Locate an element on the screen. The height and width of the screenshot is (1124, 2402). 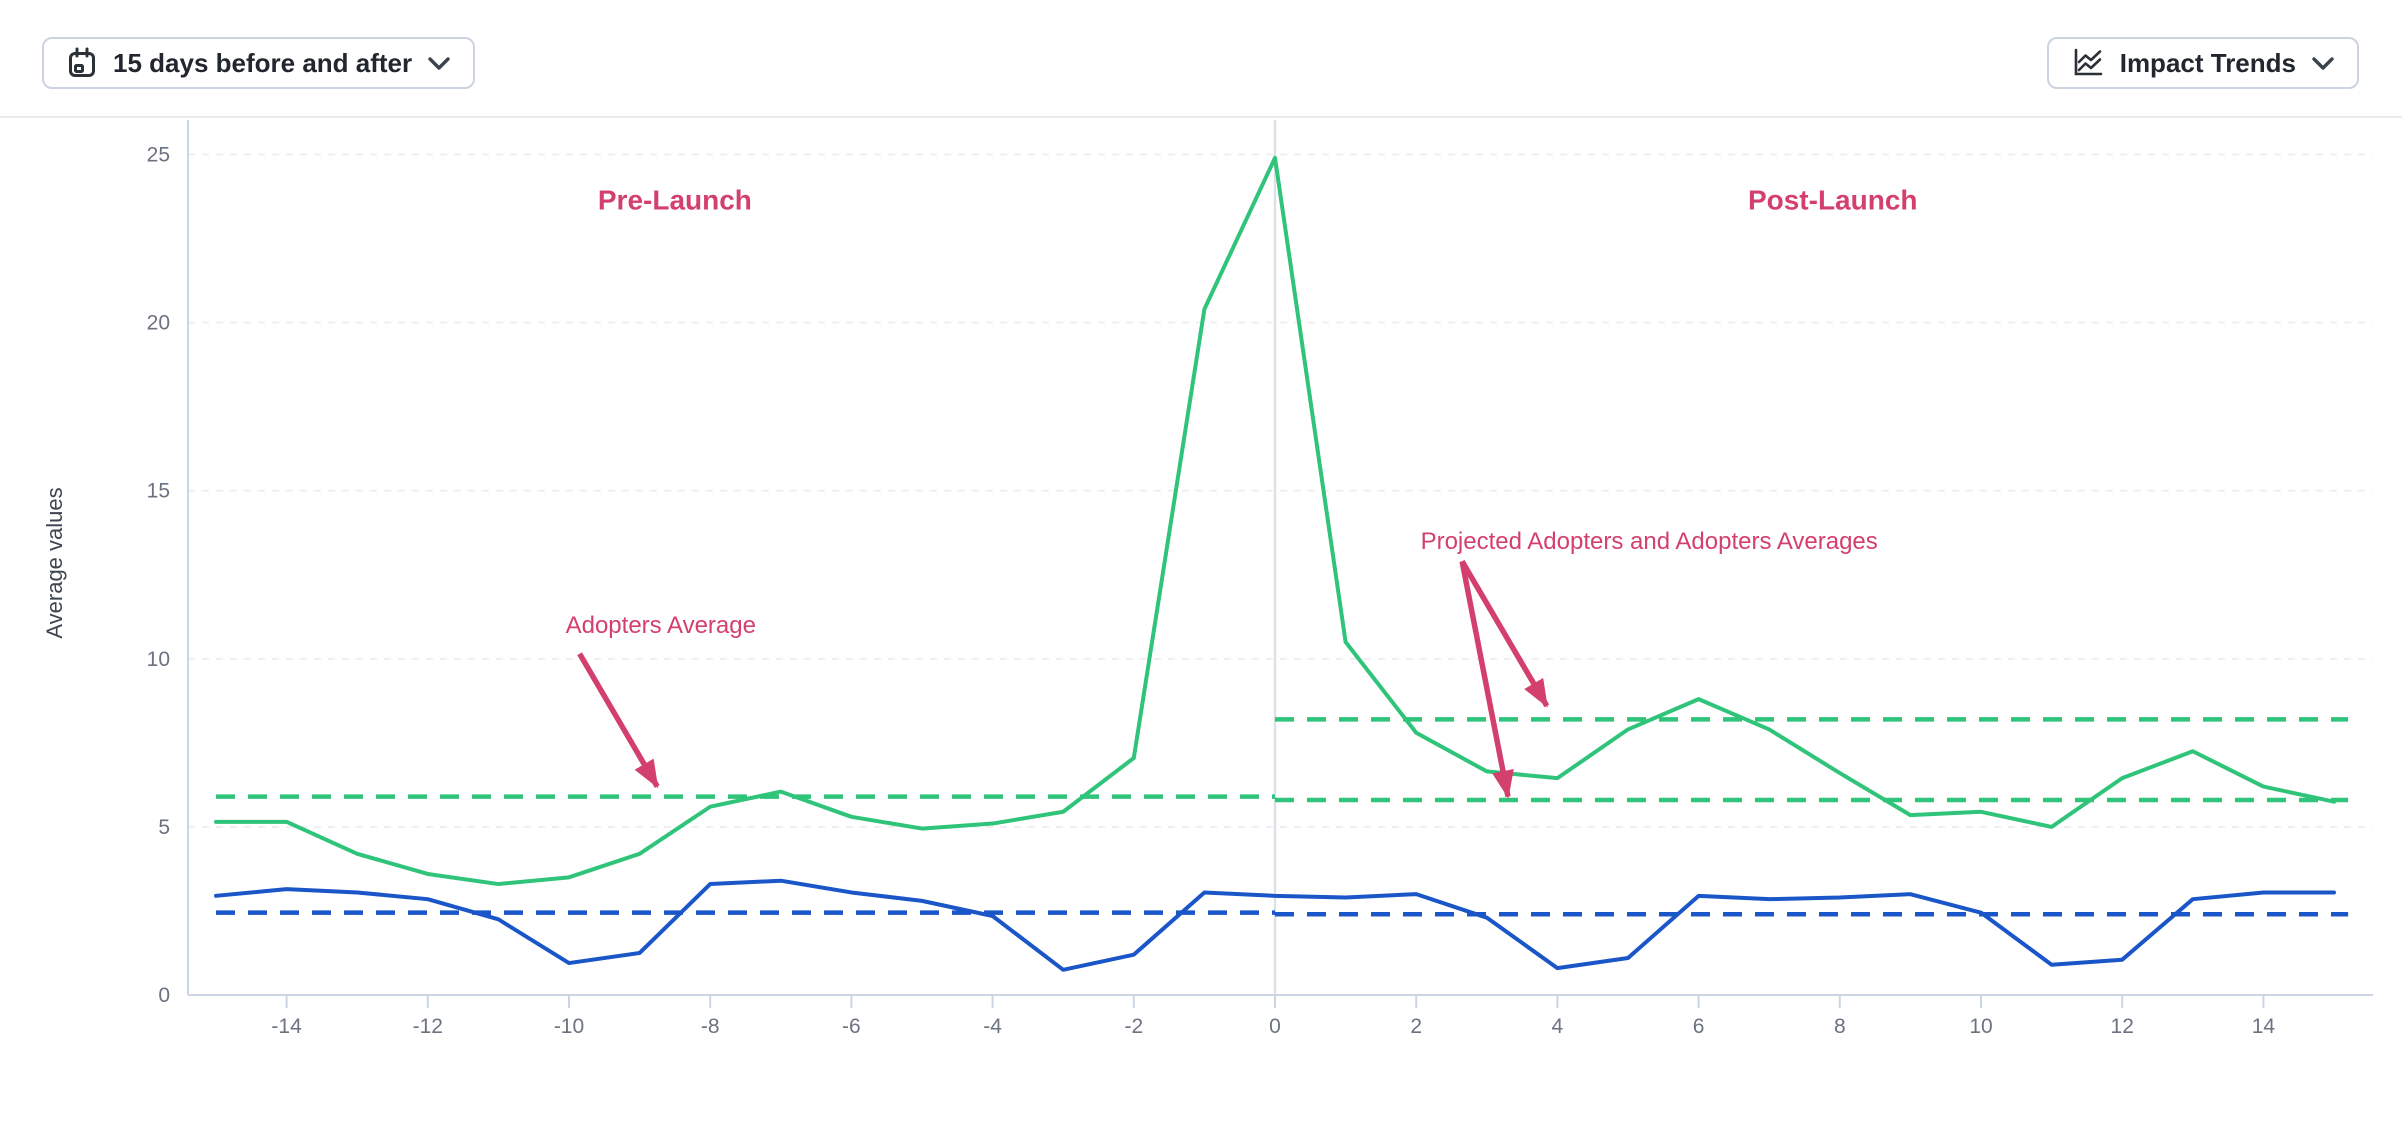
trend-lines-icon is located at coordinates (2088, 63).